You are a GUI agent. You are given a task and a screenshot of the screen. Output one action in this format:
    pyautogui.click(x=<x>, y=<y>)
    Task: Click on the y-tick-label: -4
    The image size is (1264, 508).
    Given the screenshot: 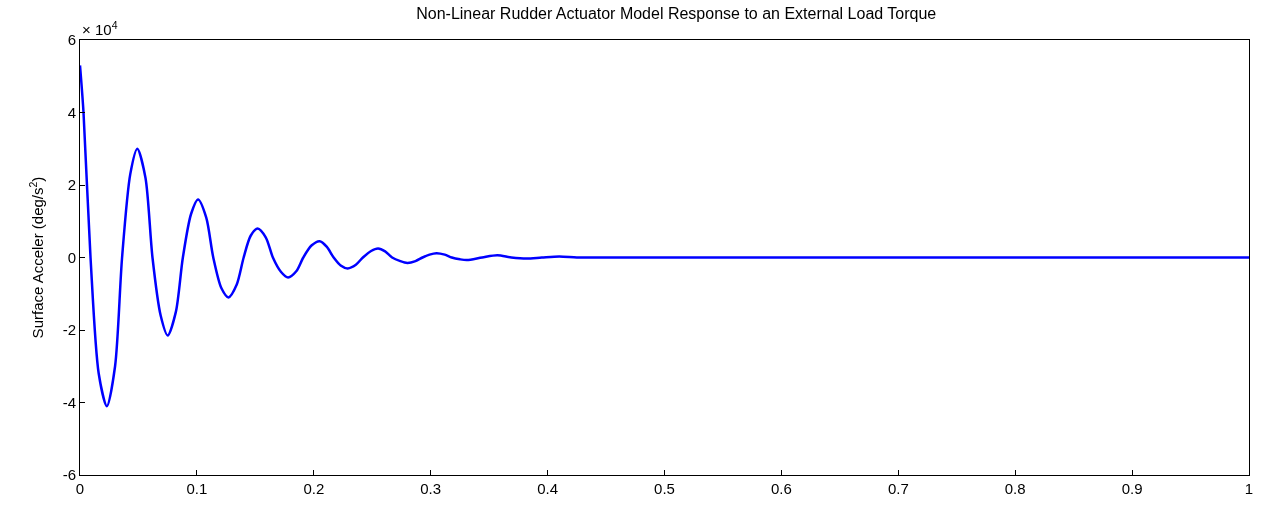 What is the action you would take?
    pyautogui.click(x=69, y=402)
    